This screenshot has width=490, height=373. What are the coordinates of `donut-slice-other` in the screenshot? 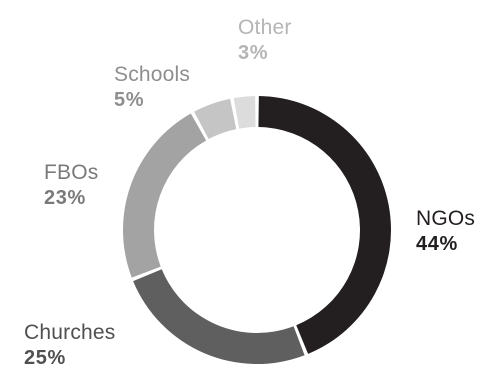 It's located at (244, 112).